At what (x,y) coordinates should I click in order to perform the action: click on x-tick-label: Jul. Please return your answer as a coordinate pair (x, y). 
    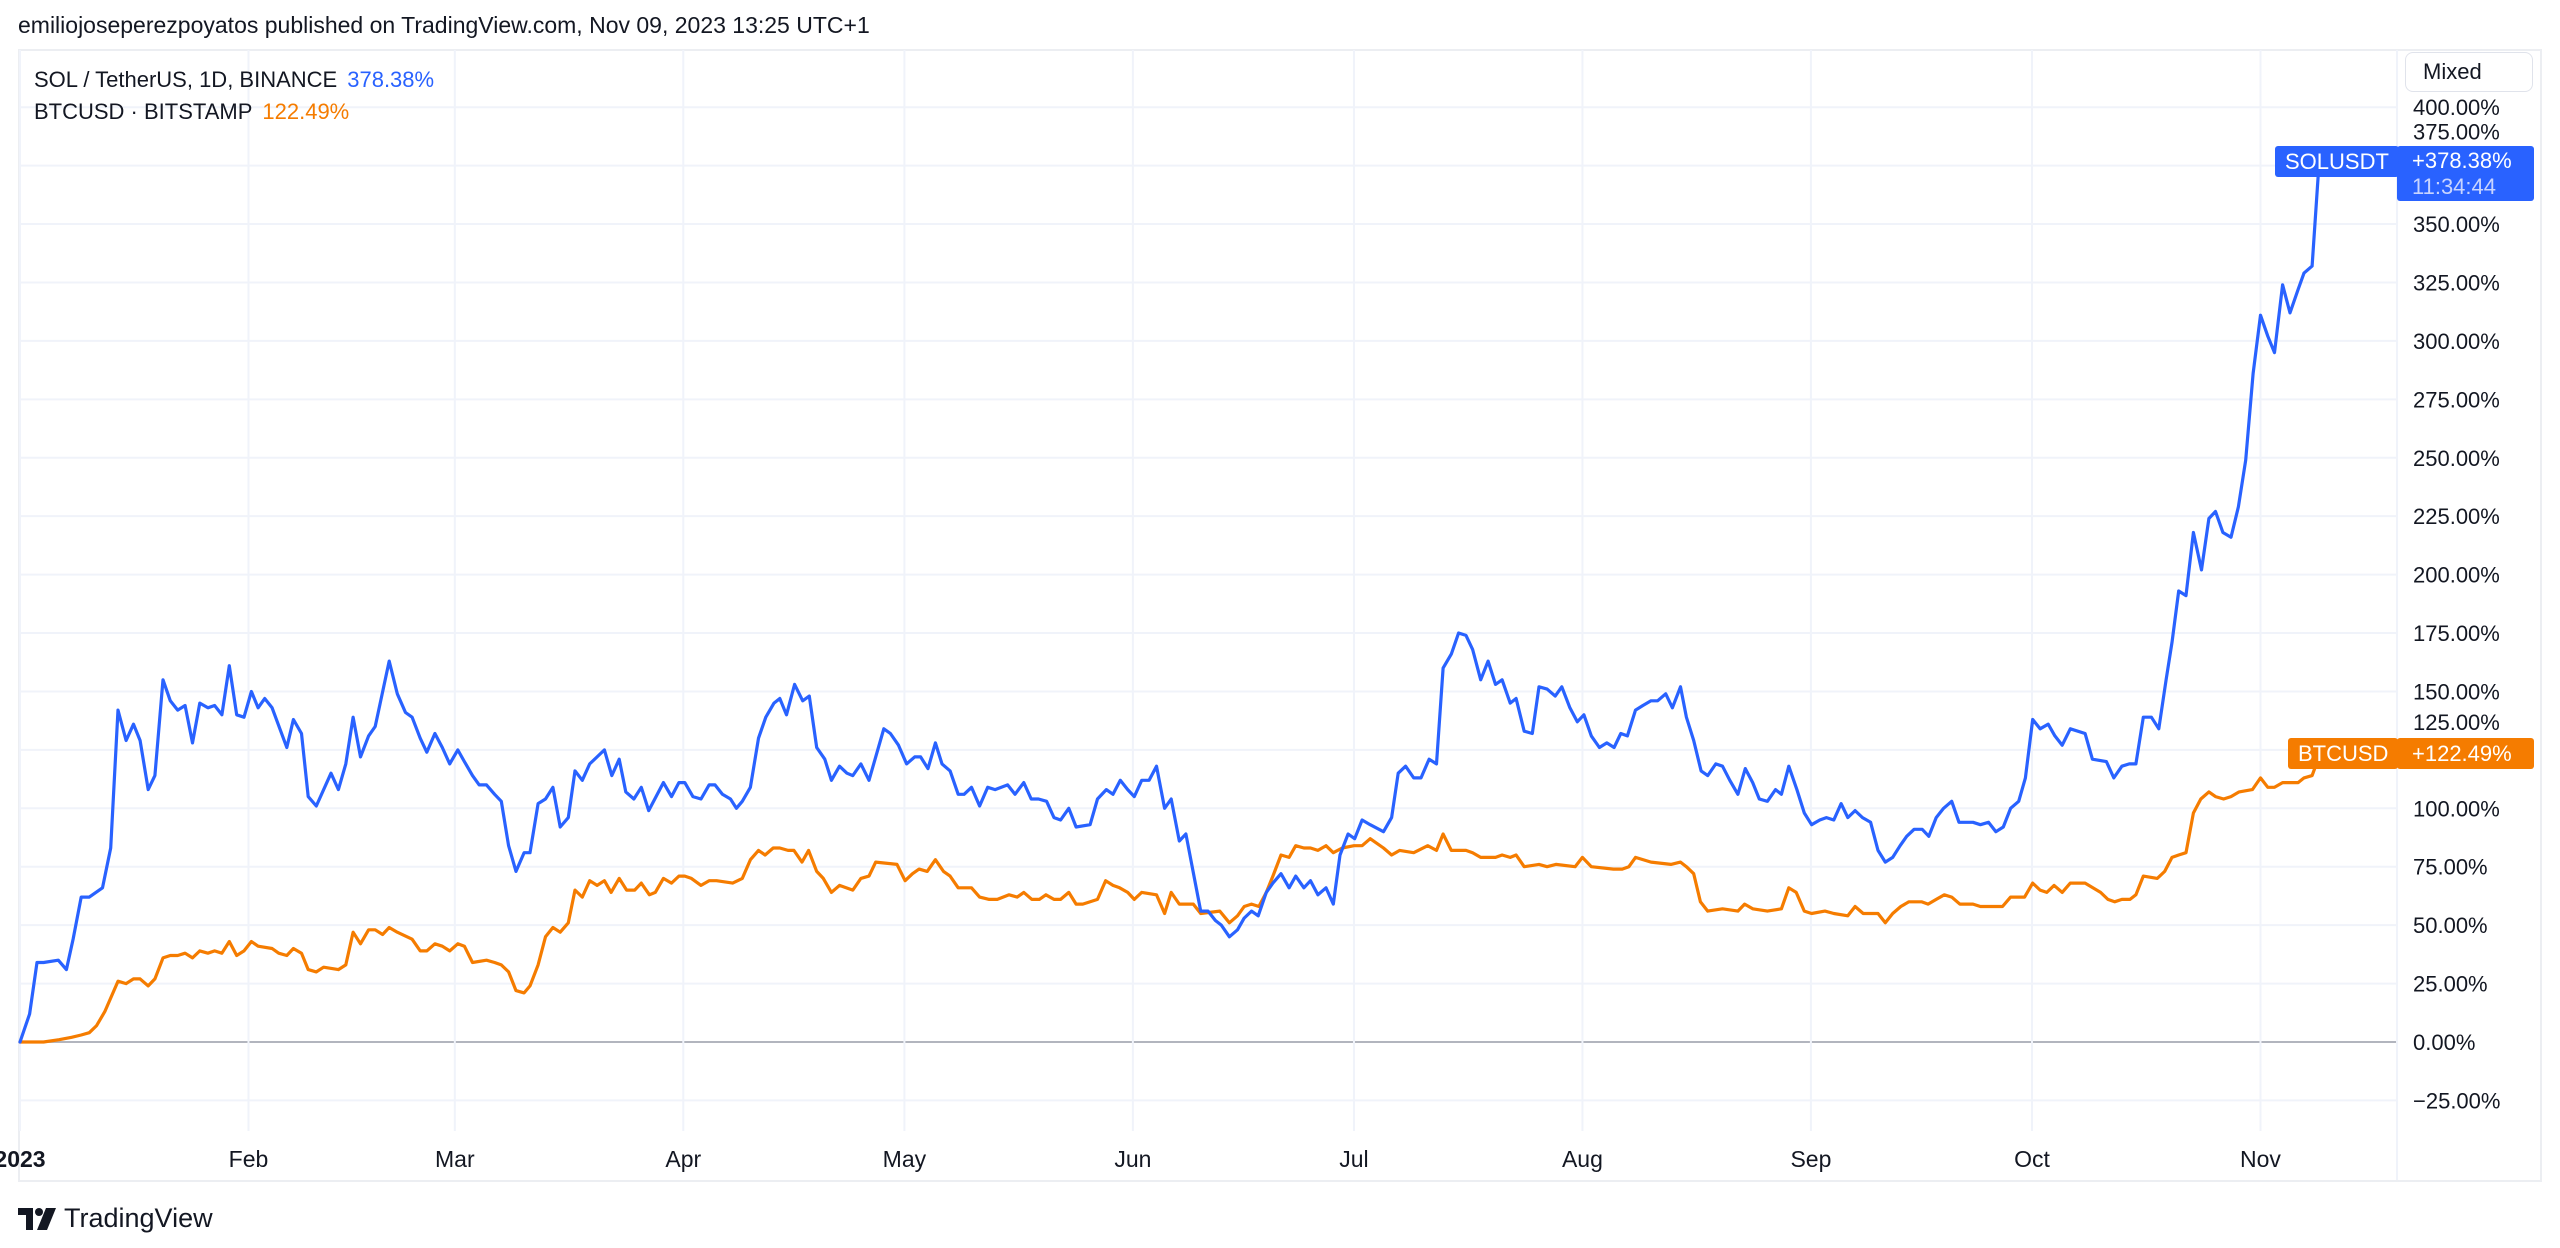
    Looking at the image, I should click on (1353, 1159).